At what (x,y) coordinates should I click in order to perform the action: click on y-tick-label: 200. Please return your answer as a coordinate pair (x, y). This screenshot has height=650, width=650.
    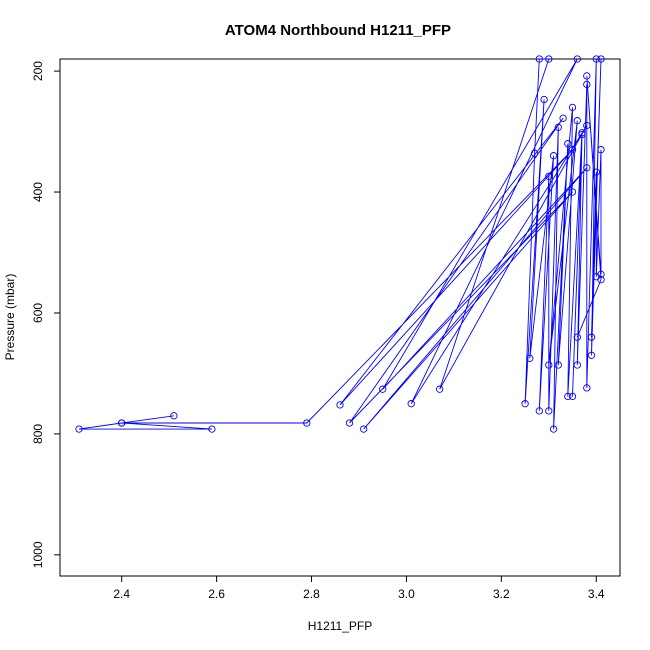
    Looking at the image, I should click on (38, 71).